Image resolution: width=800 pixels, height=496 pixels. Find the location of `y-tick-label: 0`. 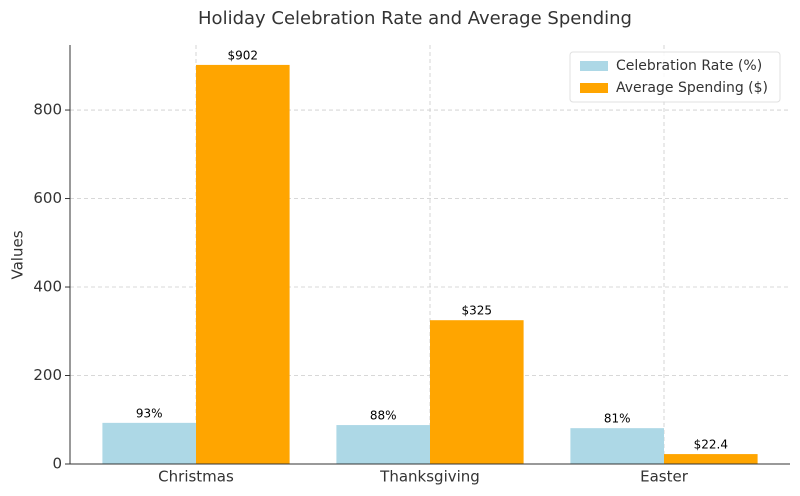

y-tick-label: 0 is located at coordinates (57, 464).